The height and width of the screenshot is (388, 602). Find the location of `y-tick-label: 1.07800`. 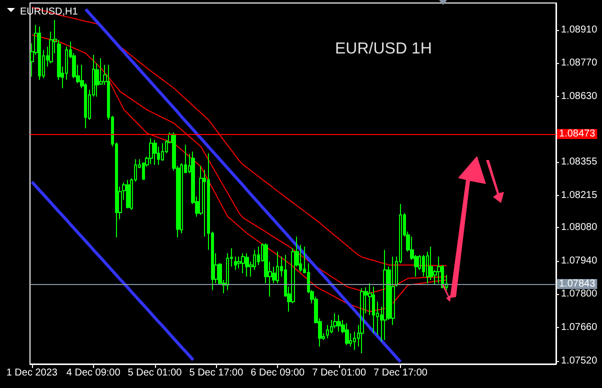

y-tick-label: 1.07800 is located at coordinates (579, 294).